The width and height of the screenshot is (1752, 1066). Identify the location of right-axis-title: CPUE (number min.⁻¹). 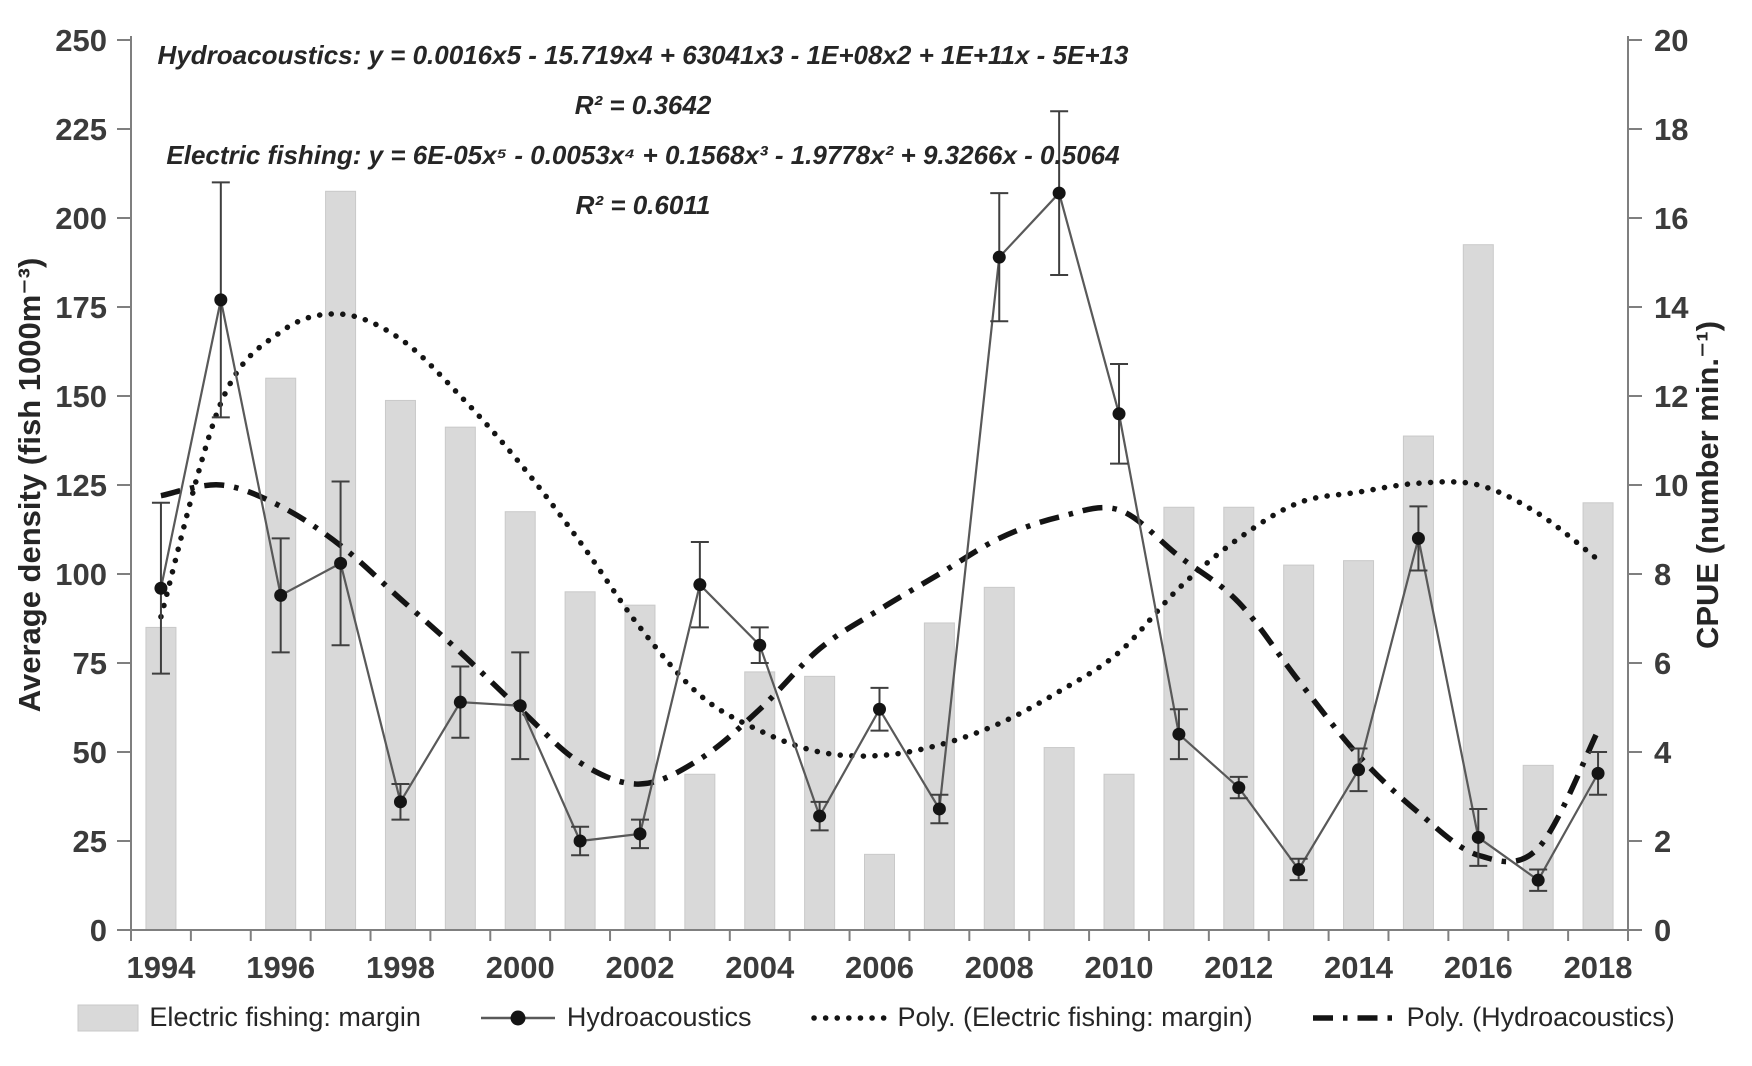
(1707, 485).